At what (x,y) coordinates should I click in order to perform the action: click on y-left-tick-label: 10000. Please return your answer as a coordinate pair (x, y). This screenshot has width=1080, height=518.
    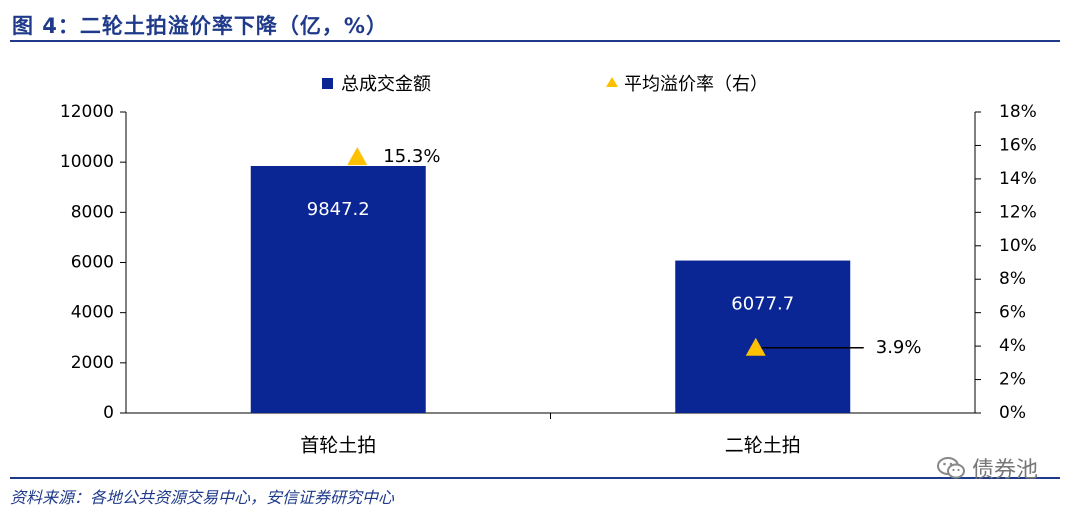
    Looking at the image, I should click on (87, 162).